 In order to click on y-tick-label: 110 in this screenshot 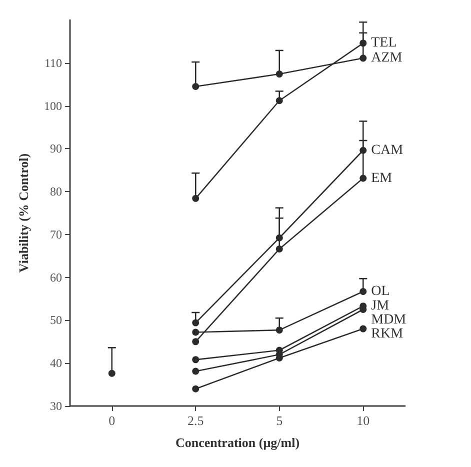, I will do `click(53, 63)`.